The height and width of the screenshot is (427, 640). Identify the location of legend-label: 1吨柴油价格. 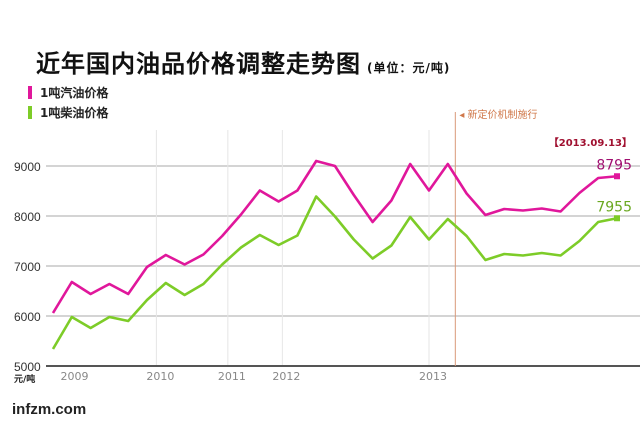
(74, 113).